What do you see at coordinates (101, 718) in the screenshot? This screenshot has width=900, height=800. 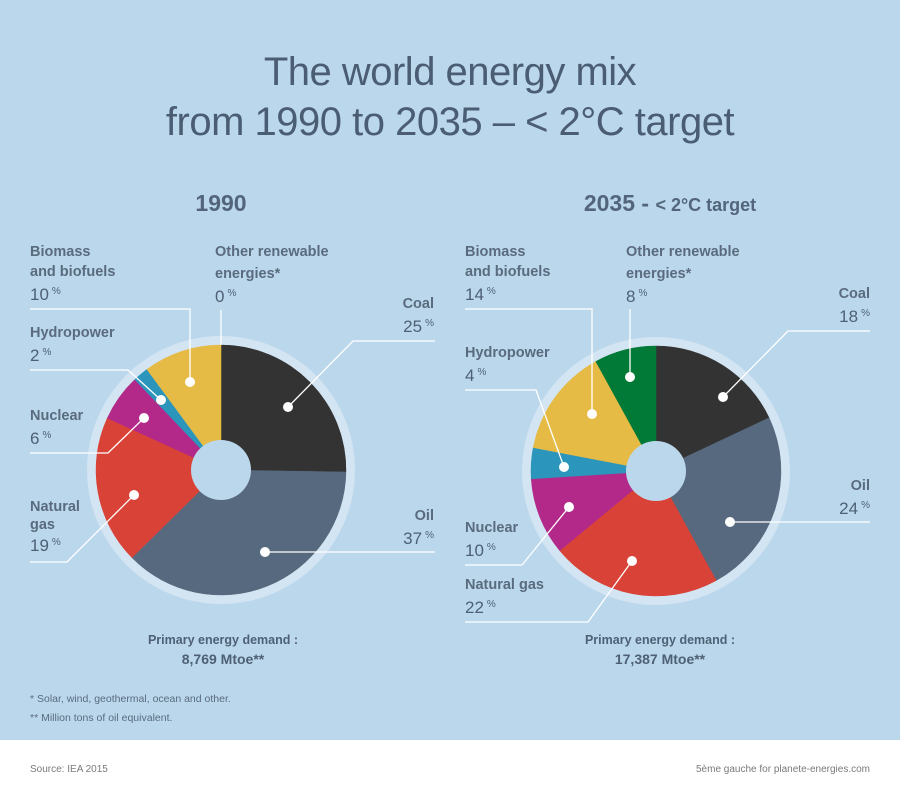 I see `footnote-mtoe: ** Million tons of oil equivalent.` at bounding box center [101, 718].